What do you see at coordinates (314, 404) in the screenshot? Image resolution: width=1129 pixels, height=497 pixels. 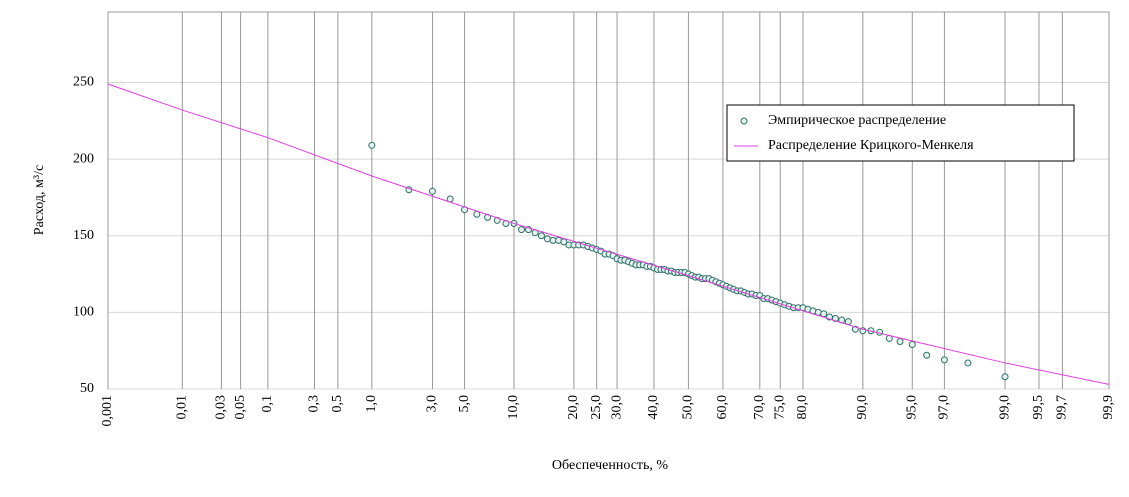 I see `x-tick-label: 0,3` at bounding box center [314, 404].